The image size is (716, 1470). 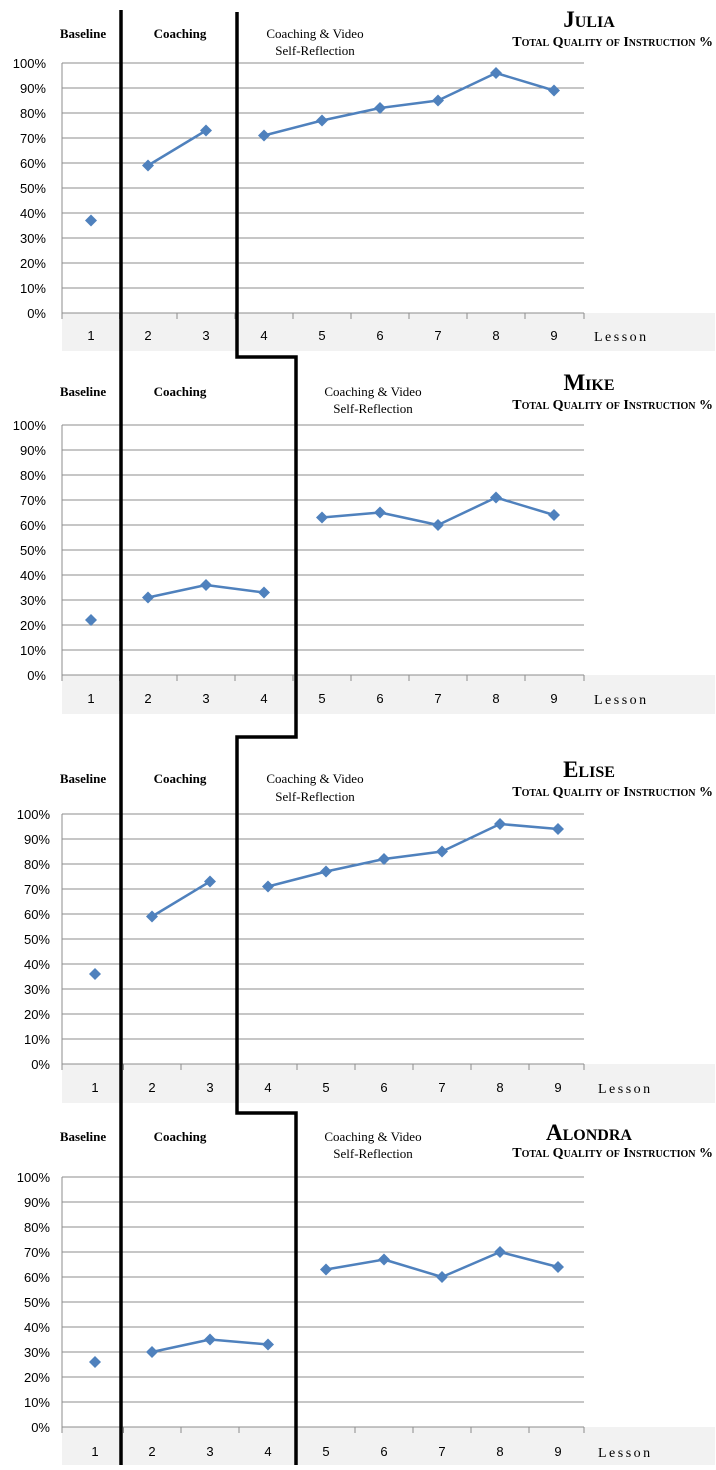 I want to click on chart-title: Mike, so click(x=588, y=382).